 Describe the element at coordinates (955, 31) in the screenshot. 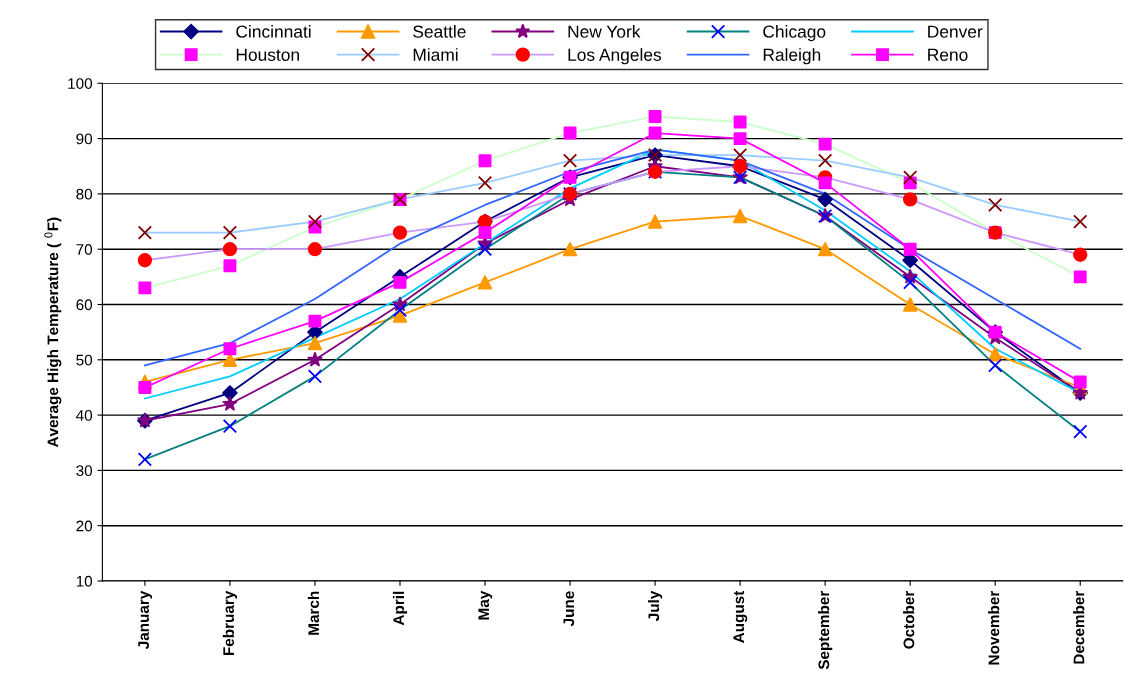

I see `legend-label: Denver` at that location.